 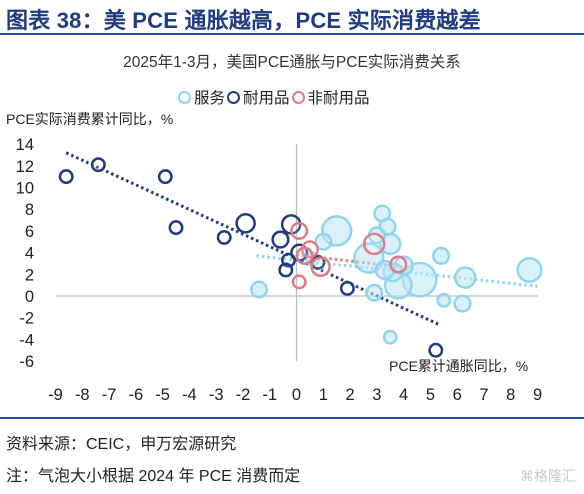 What do you see at coordinates (234, 97) in the screenshot?
I see `legend-marker-durable` at bounding box center [234, 97].